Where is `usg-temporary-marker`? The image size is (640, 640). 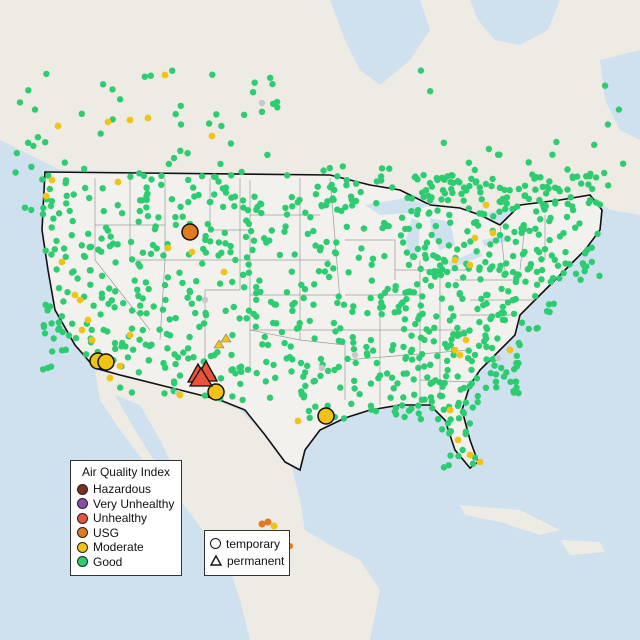
usg-temporary-marker is located at coordinates (190, 232).